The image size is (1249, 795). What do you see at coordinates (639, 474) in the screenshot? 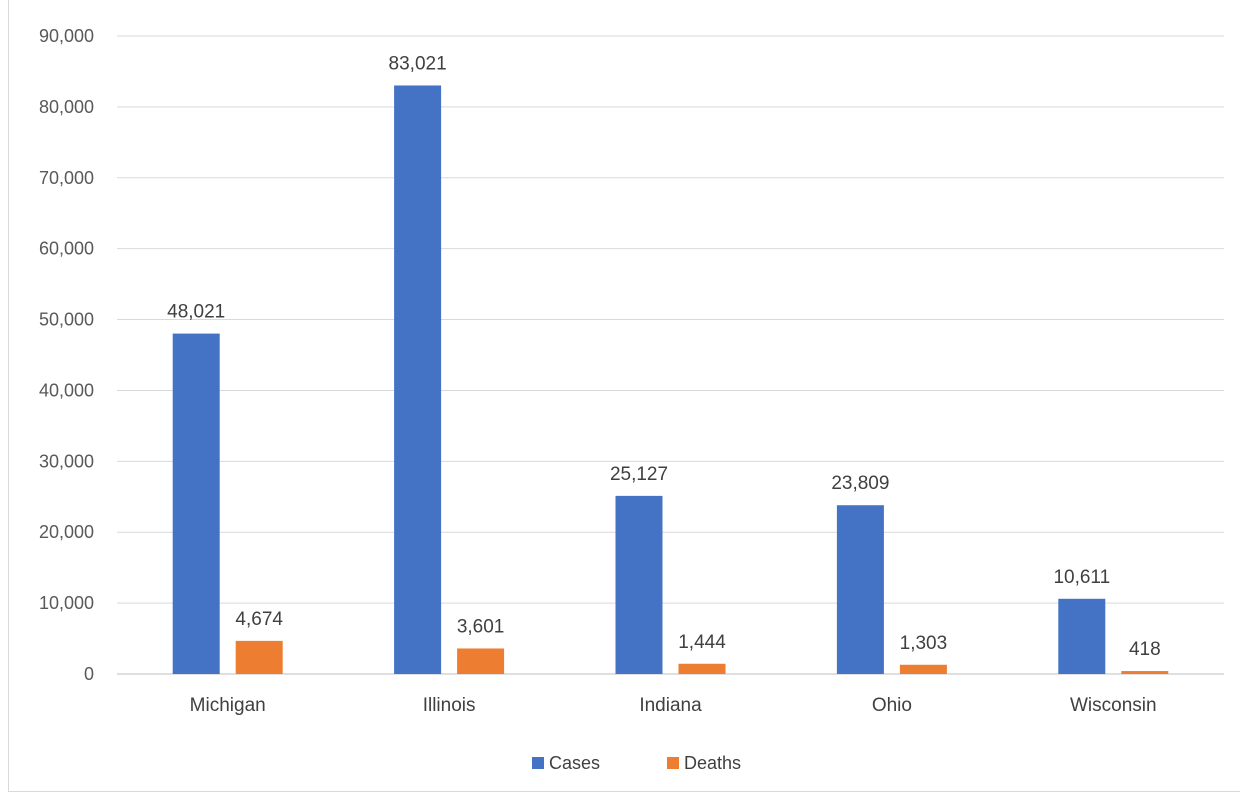
I see `data-label: 25,127` at bounding box center [639, 474].